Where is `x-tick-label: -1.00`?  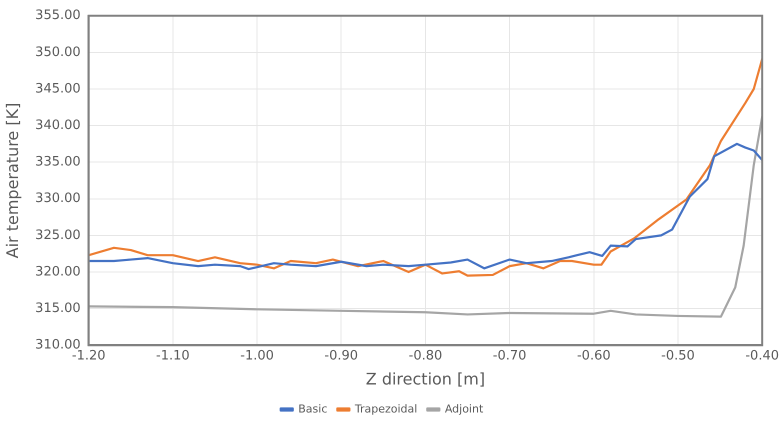 x-tick-label: -1.00 is located at coordinates (257, 356).